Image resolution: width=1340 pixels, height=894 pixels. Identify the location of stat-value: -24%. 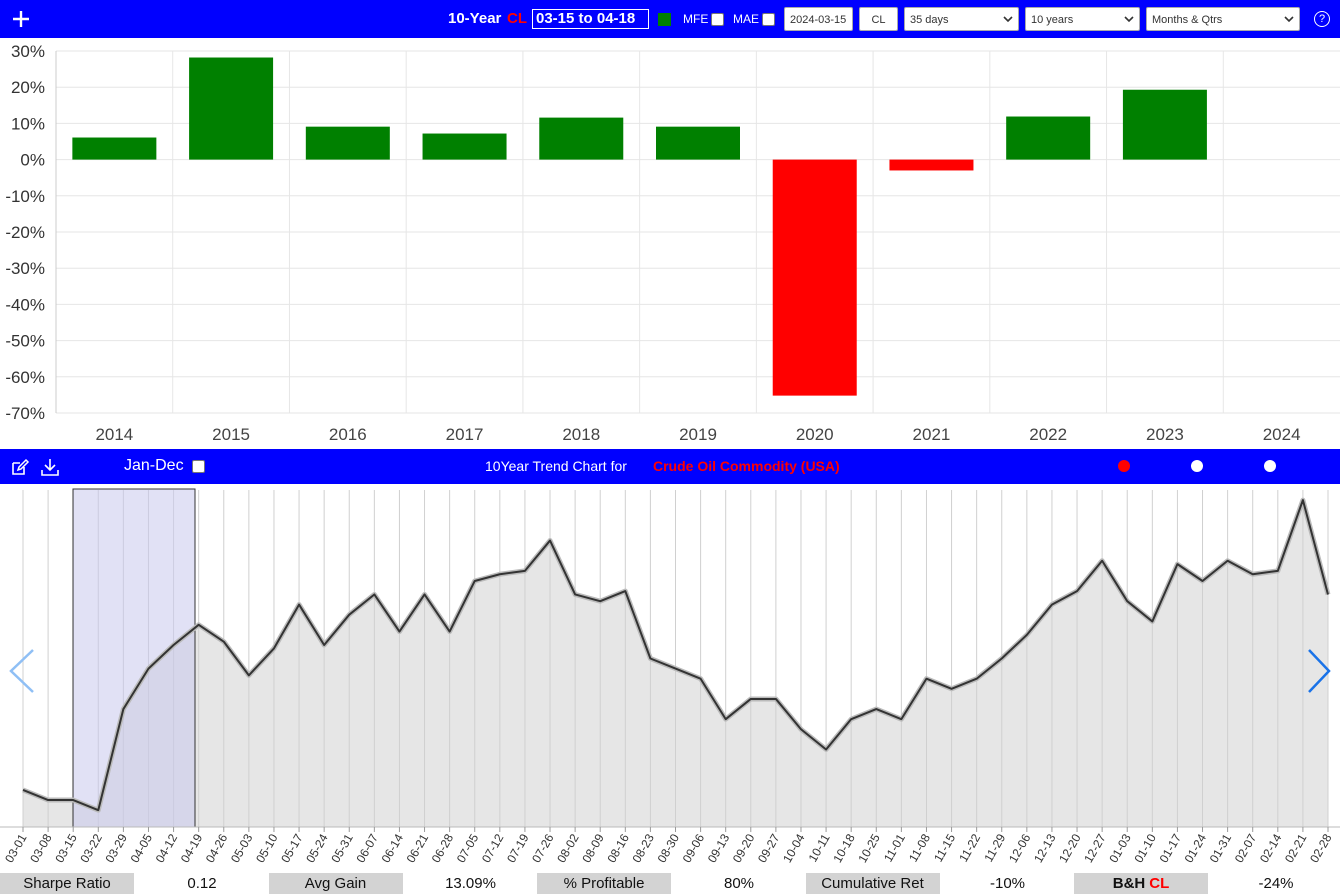
(1276, 883).